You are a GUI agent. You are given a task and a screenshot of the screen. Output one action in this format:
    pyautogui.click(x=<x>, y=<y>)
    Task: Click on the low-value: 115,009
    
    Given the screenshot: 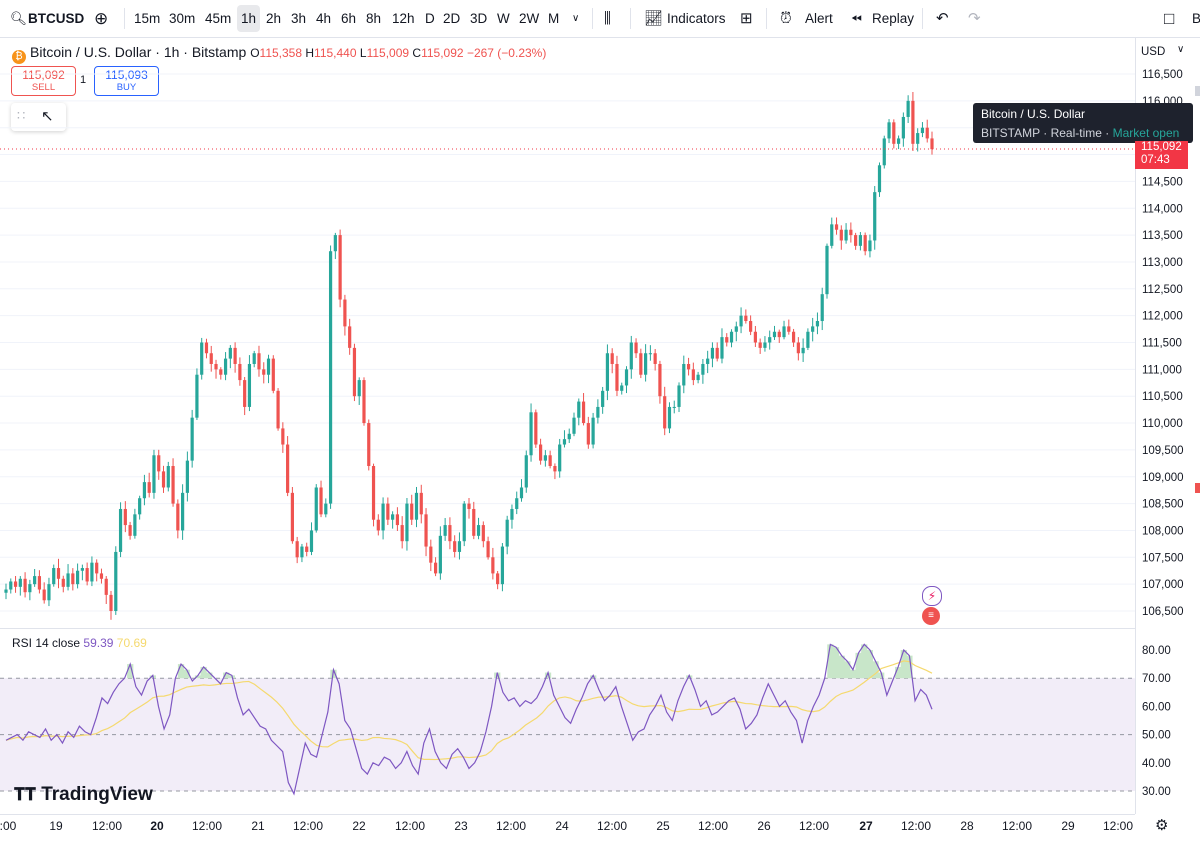 What is the action you would take?
    pyautogui.click(x=388, y=53)
    